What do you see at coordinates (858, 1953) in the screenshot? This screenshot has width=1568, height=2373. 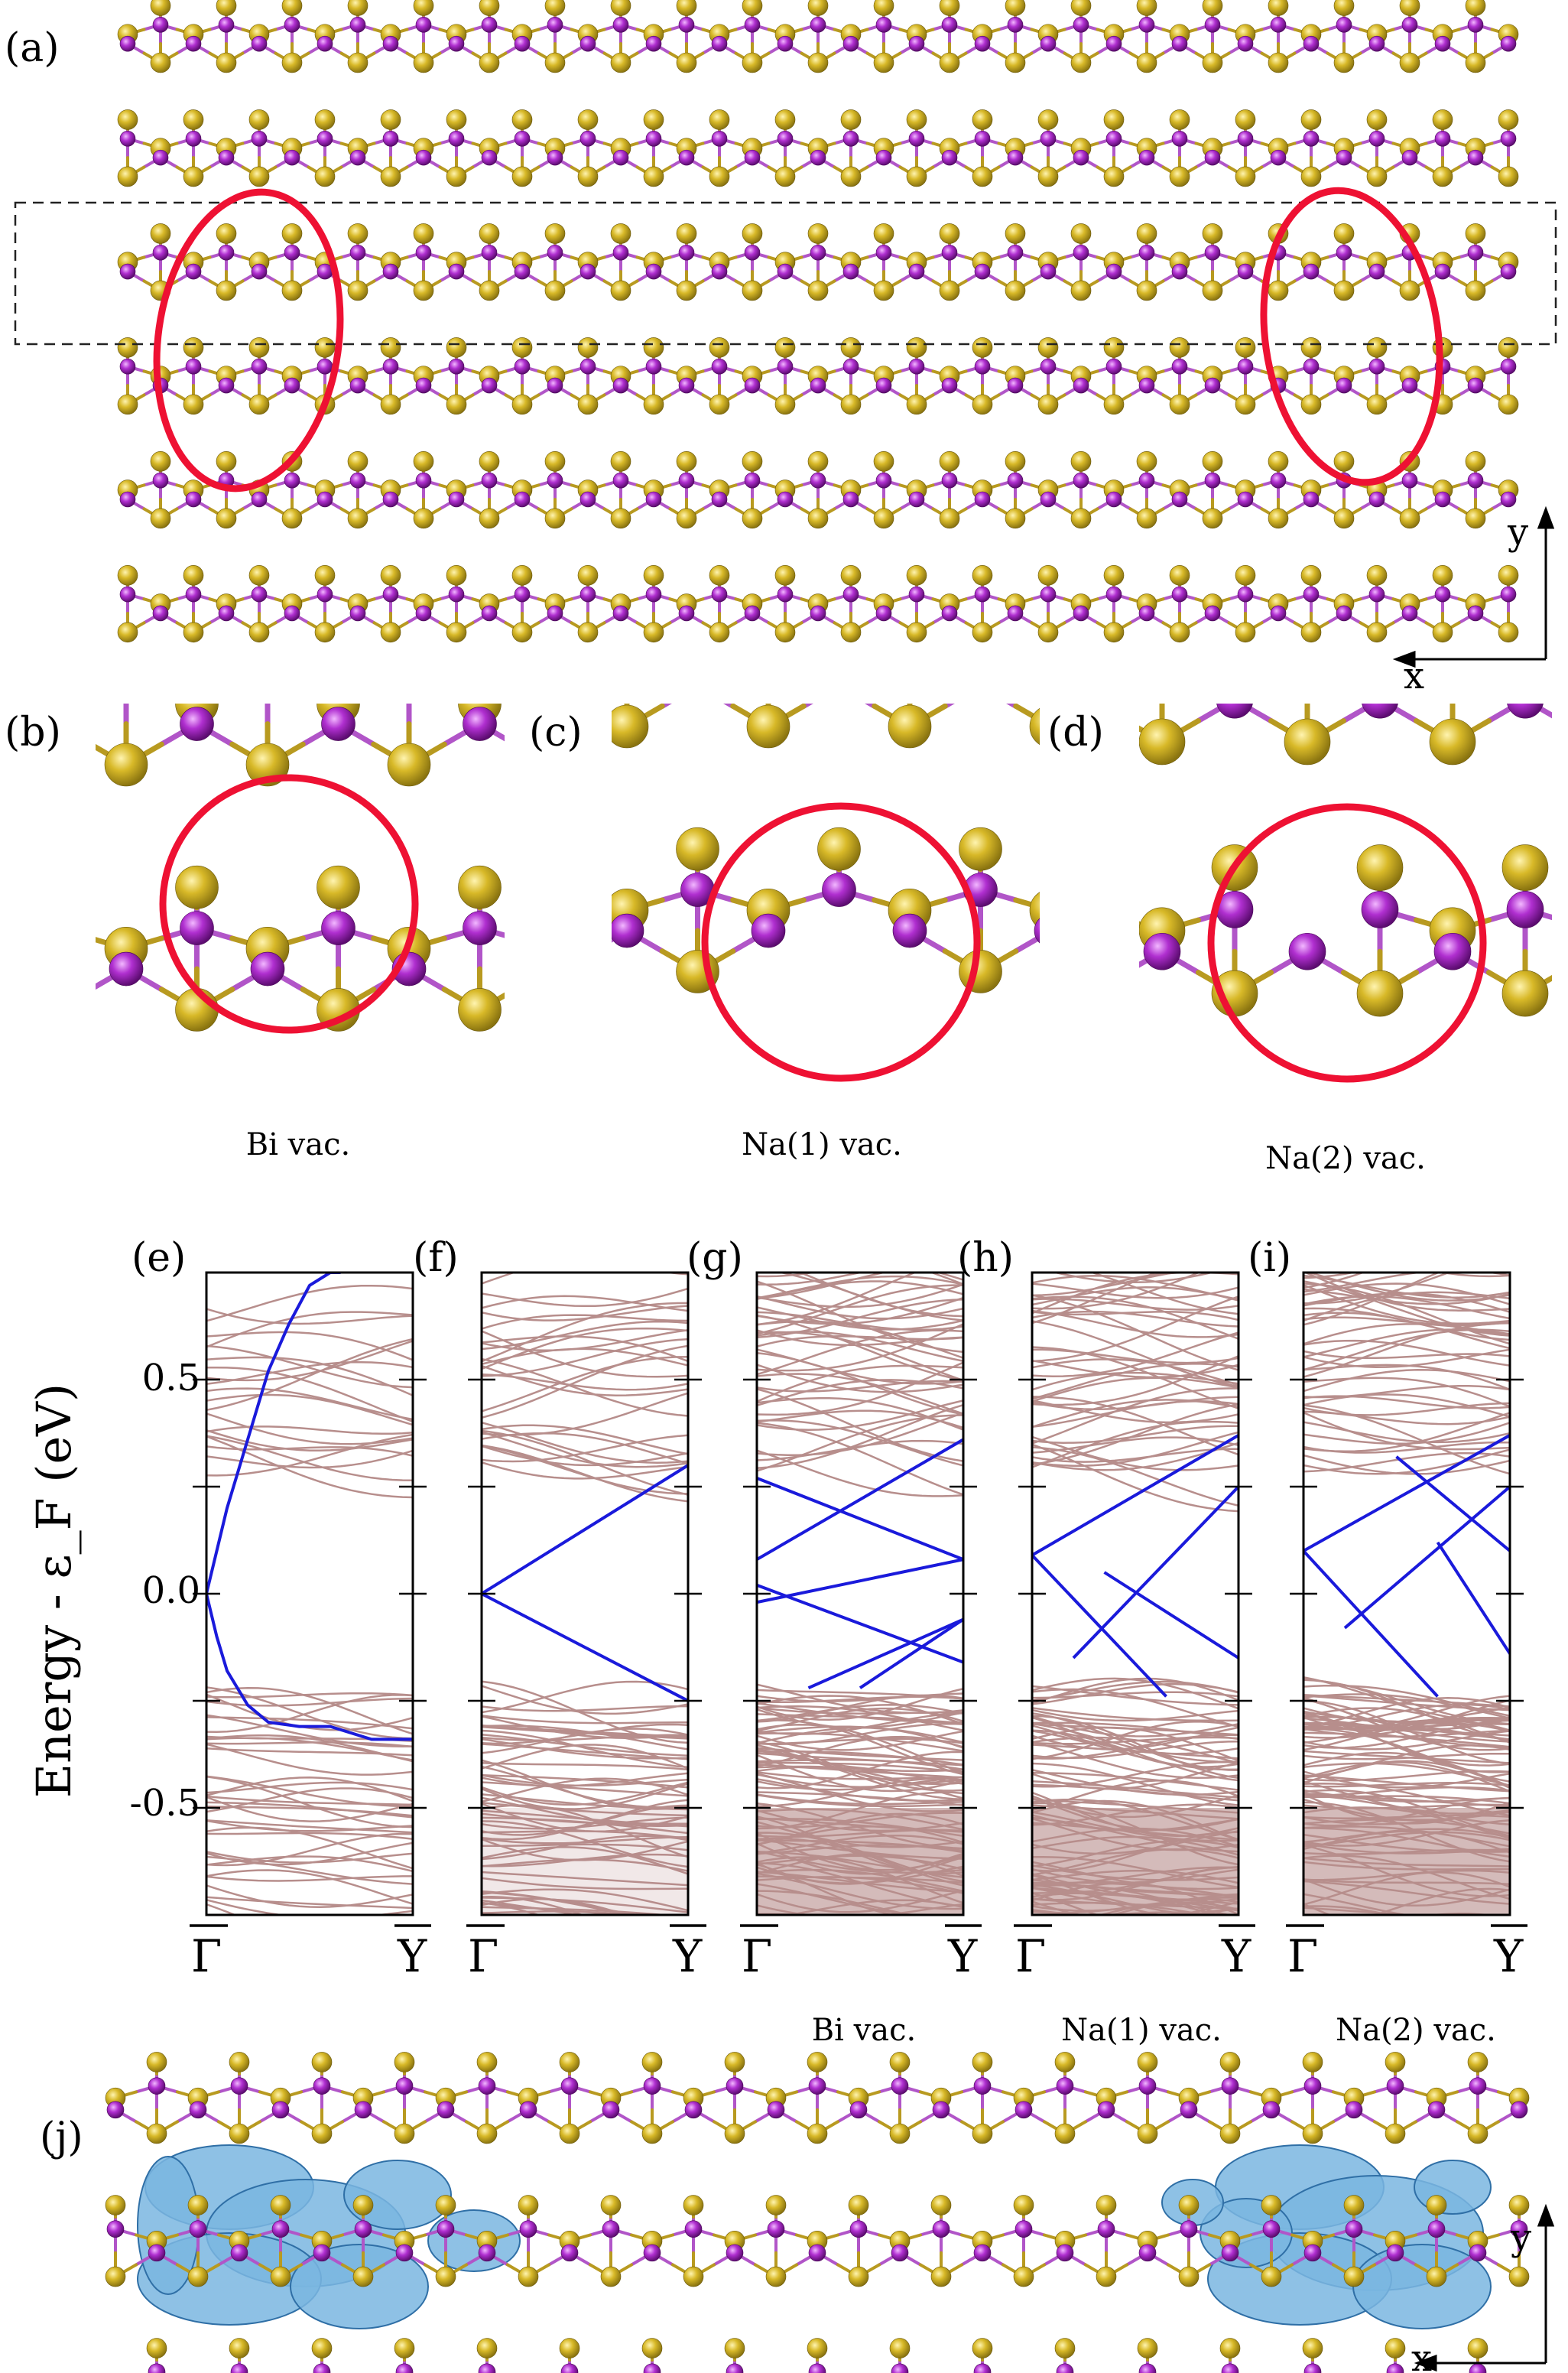 I see `k-point-labels: Γ Y Γ Y Γ Y Γ Y Γ Y` at bounding box center [858, 1953].